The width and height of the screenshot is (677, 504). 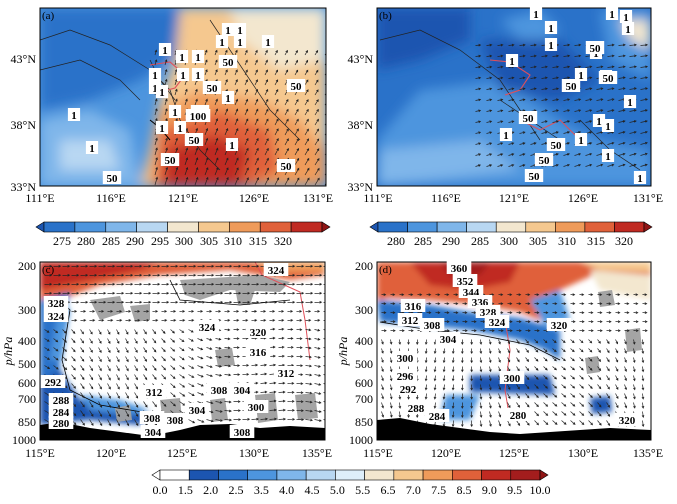 What do you see at coordinates (74, 116) in the screenshot?
I see `panel-a-contour-label-text-14: 1` at bounding box center [74, 116].